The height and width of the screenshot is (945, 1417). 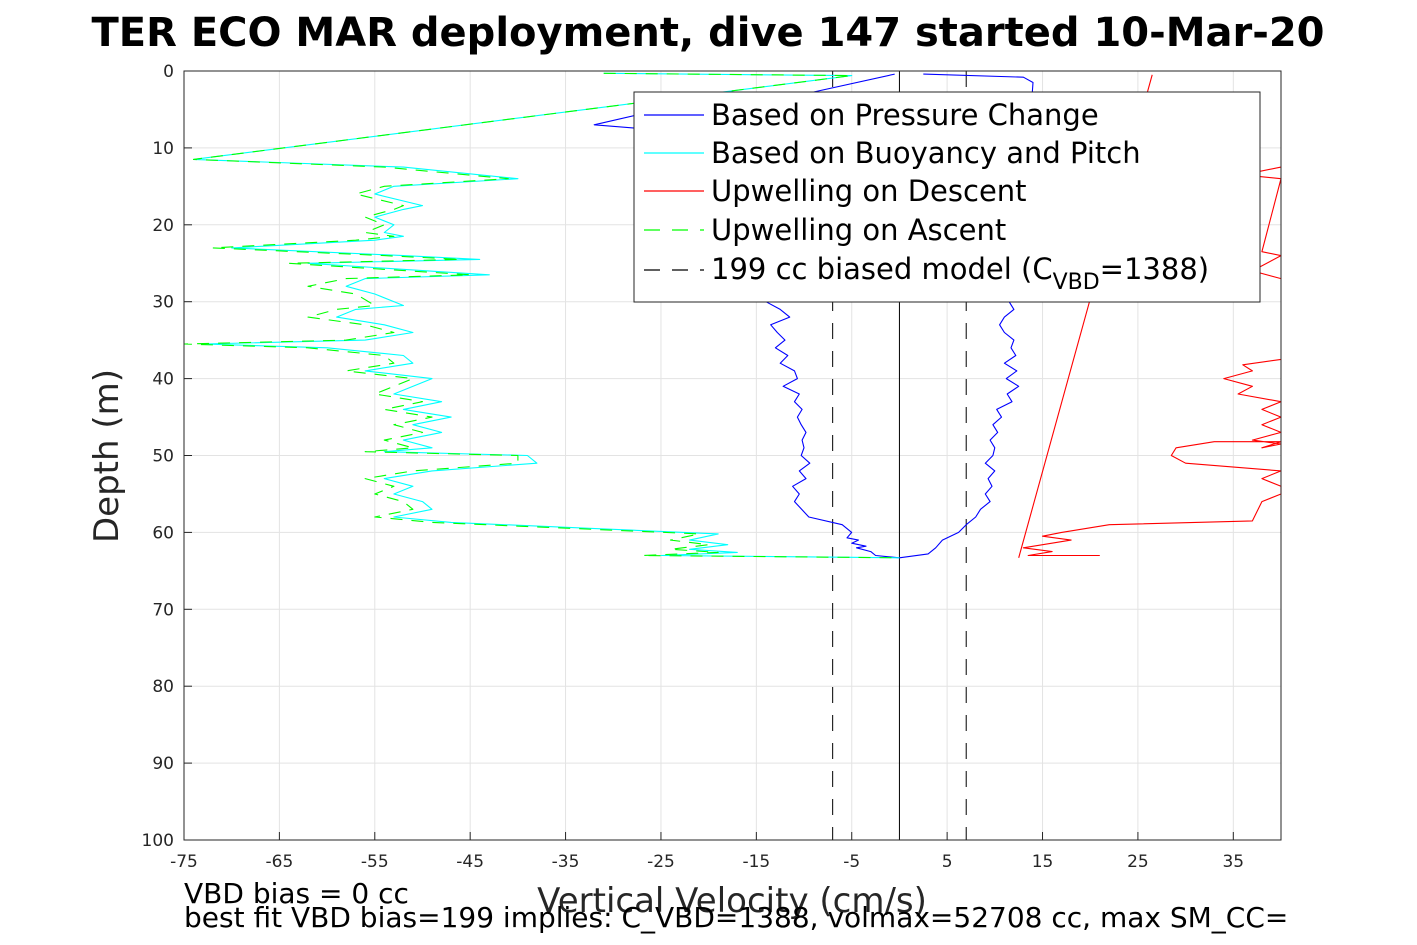 What do you see at coordinates (163, 380) in the screenshot?
I see `y-tick-label: 40` at bounding box center [163, 380].